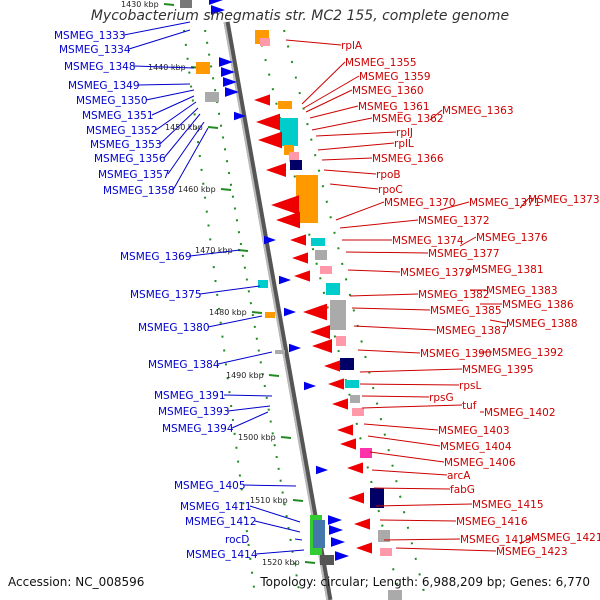 This screenshot has width=600, height=600. Describe the element at coordinates (505, 203) in the screenshot. I see `gene-label-right: MSMEG_1371` at that location.